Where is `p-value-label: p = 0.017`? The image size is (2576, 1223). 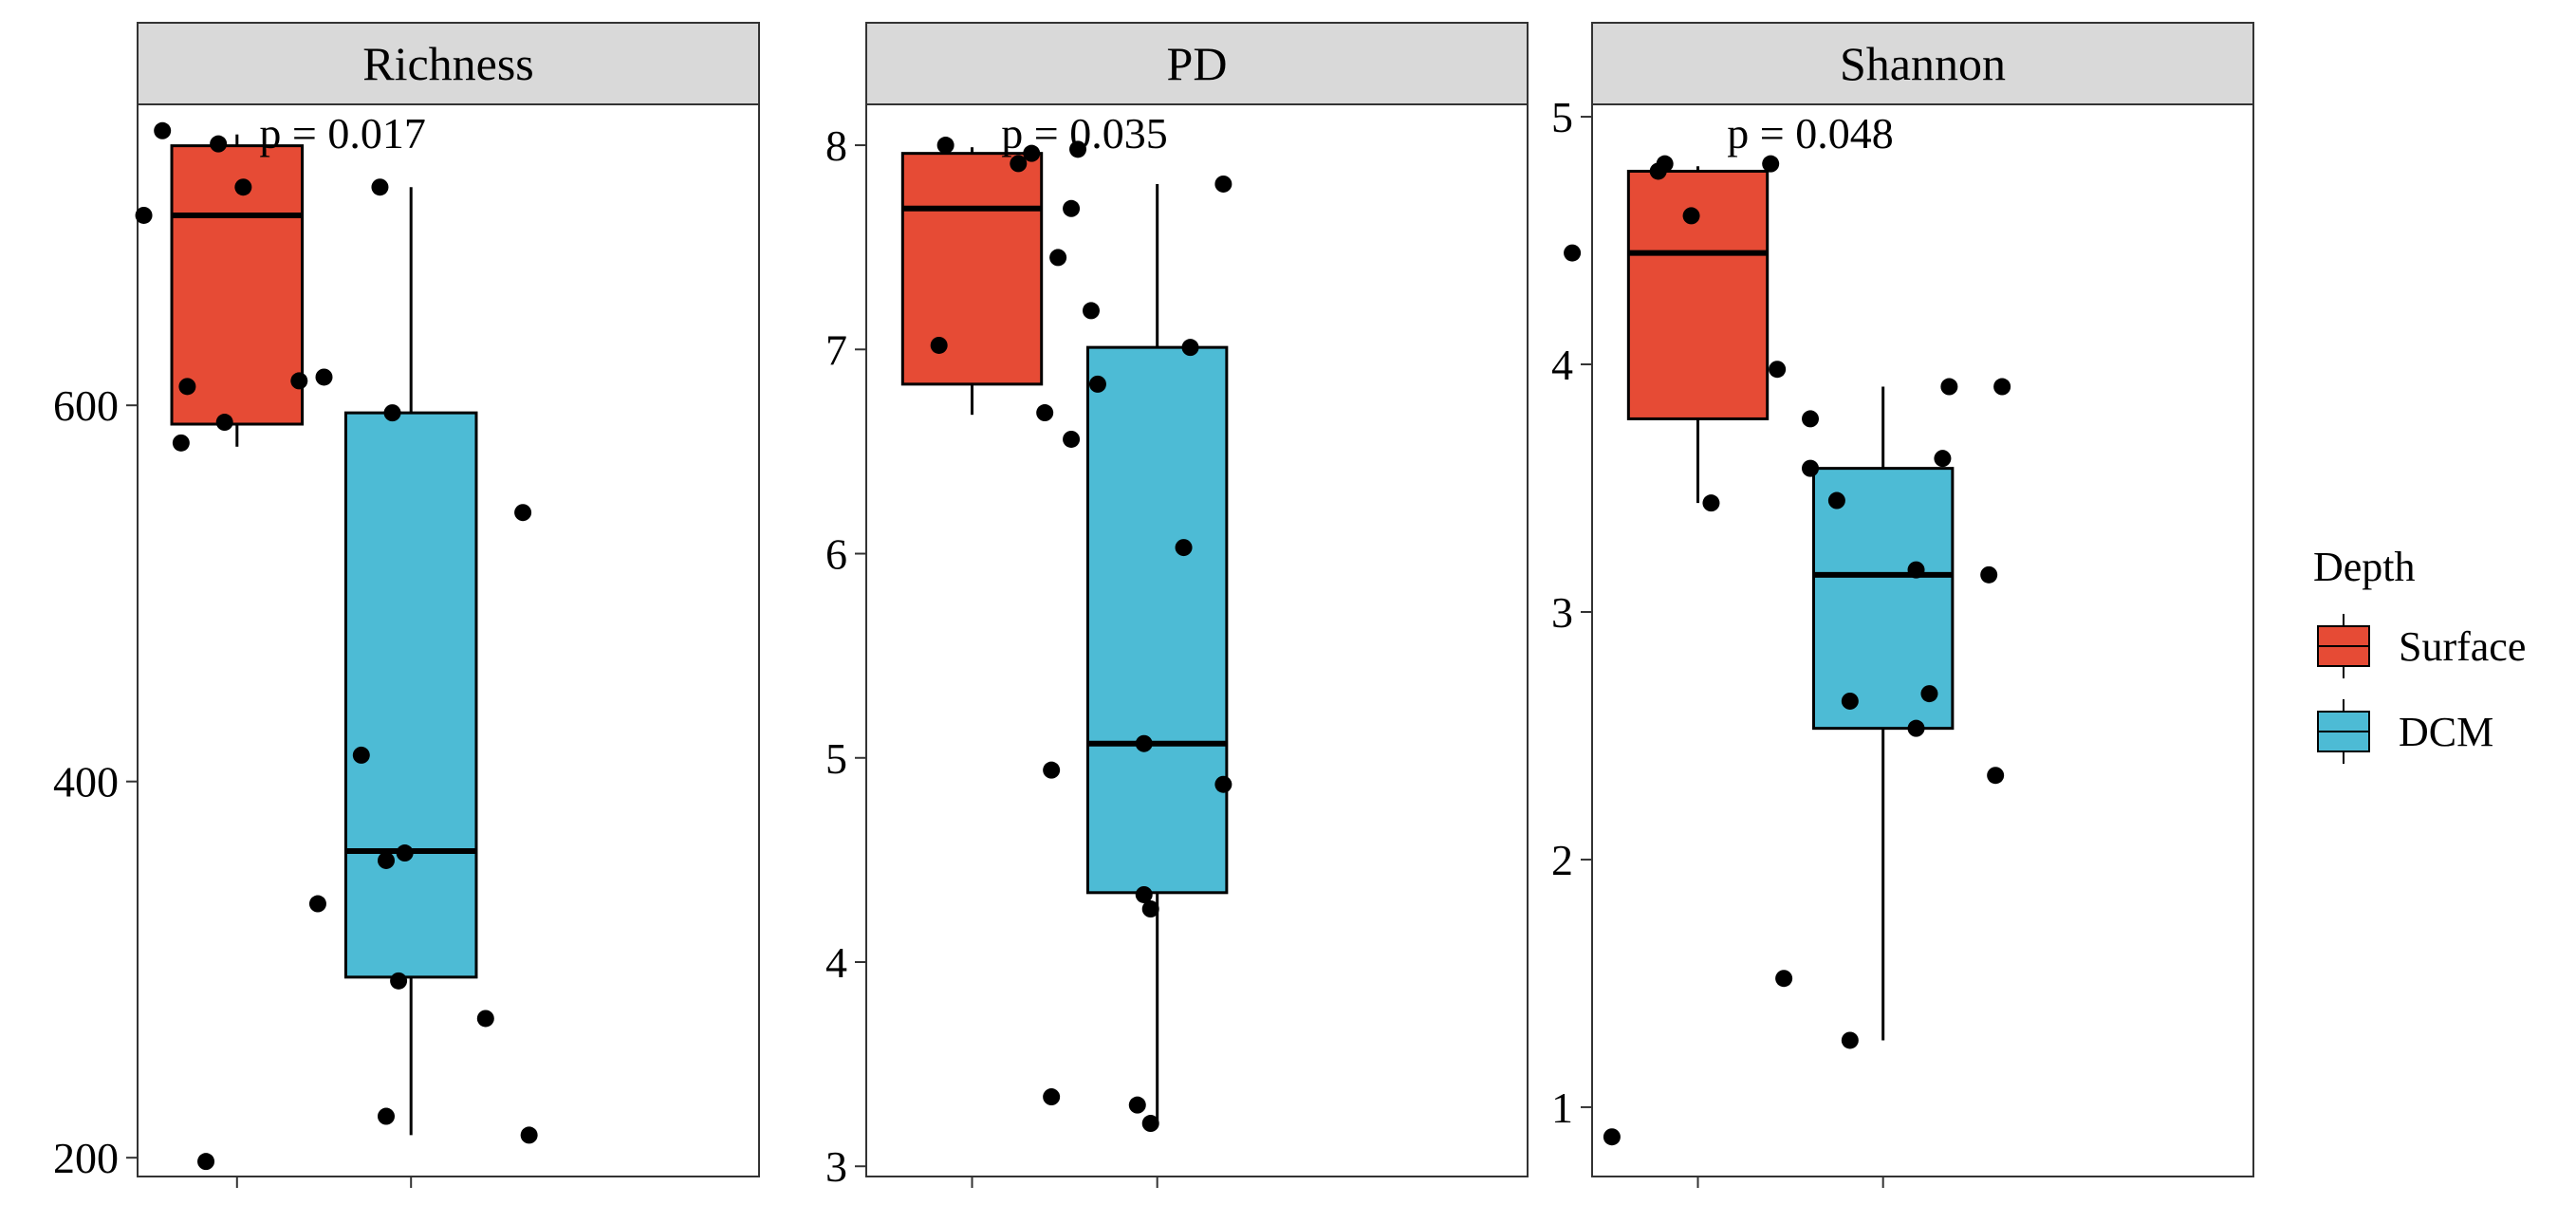
p-value-label: p = 0.017 is located at coordinates (342, 133).